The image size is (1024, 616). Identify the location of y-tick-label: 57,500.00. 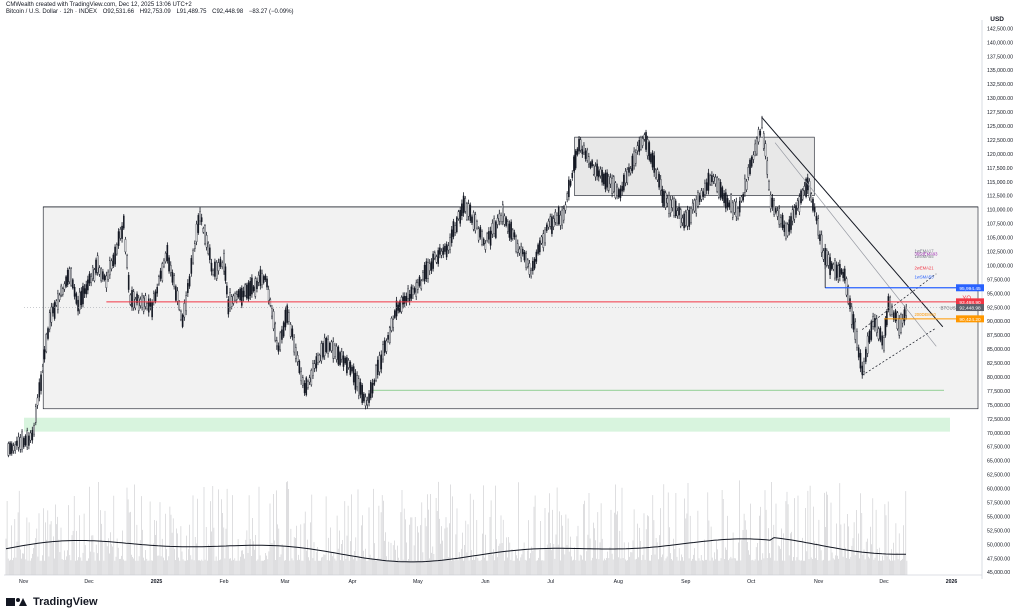
(998, 503).